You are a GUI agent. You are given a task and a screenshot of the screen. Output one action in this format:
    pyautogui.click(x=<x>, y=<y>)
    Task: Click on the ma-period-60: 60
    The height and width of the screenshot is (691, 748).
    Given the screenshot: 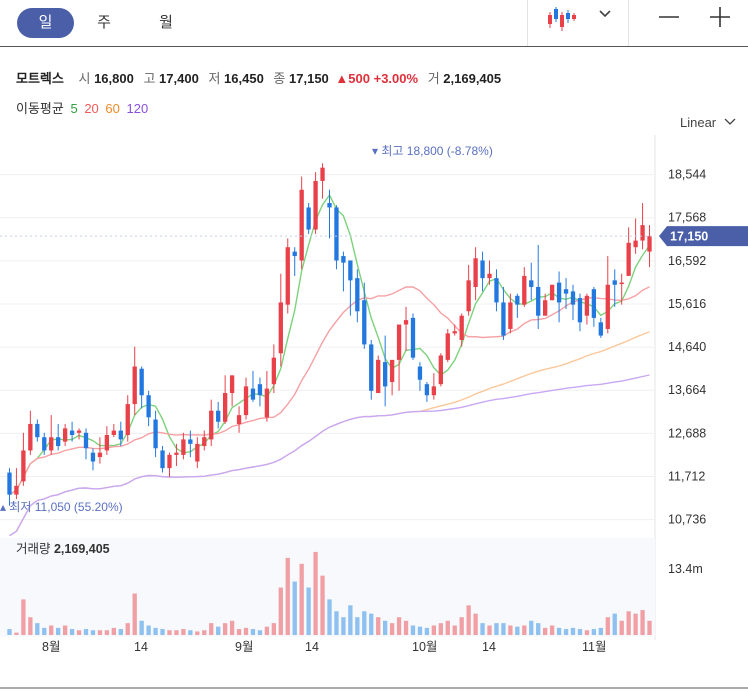 What is the action you would take?
    pyautogui.click(x=112, y=108)
    